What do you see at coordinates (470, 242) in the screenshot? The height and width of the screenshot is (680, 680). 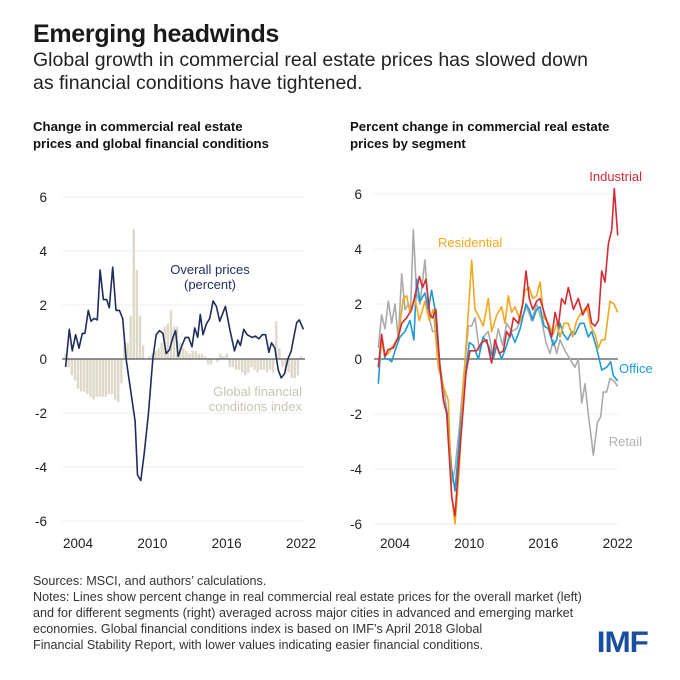 I see `residential-label: Residential` at bounding box center [470, 242].